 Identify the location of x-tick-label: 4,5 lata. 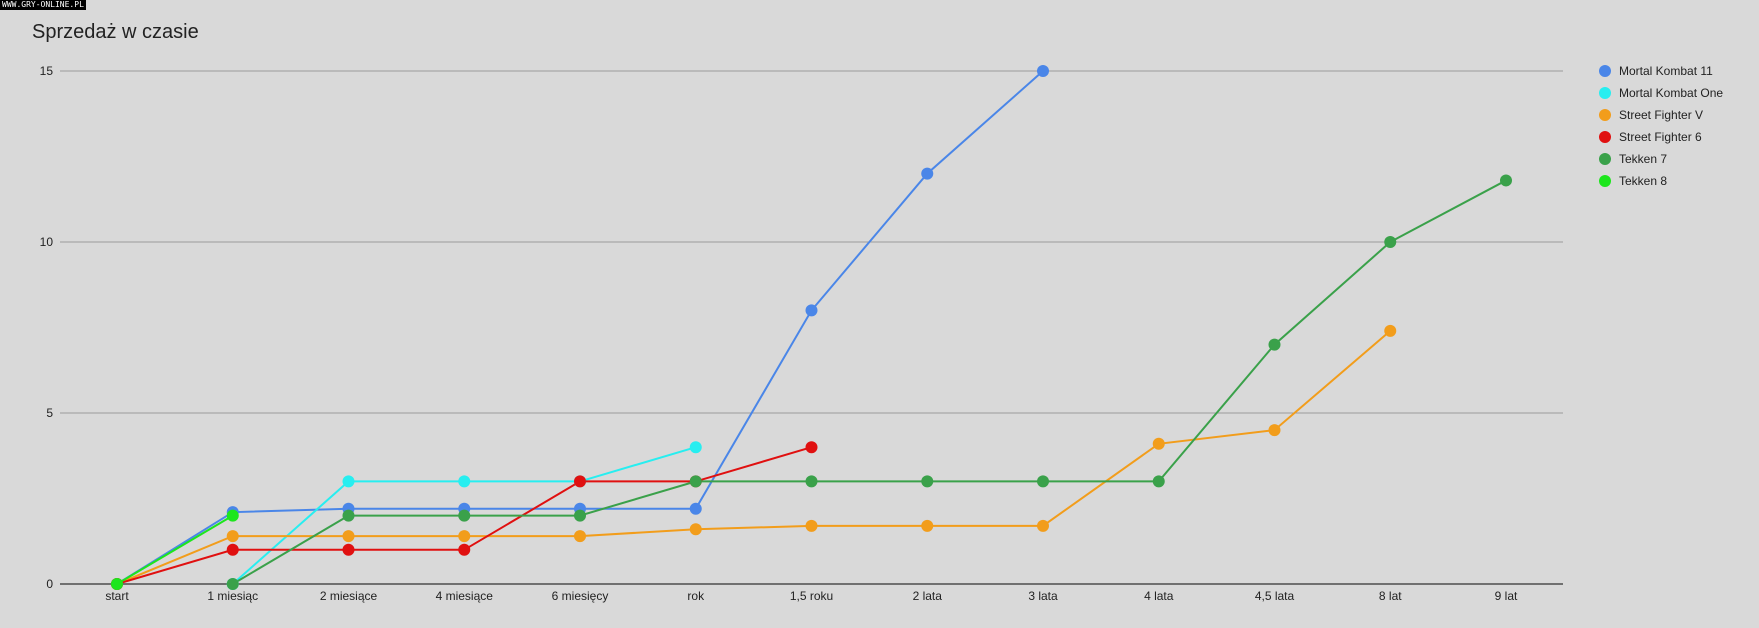
(1275, 596).